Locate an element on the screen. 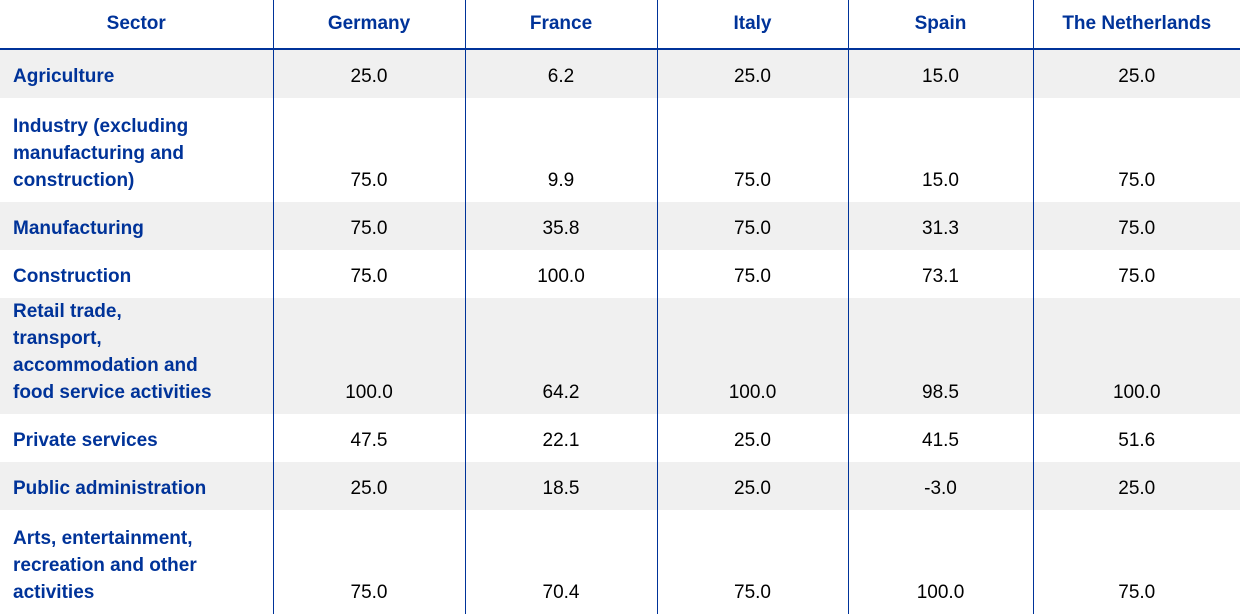 The height and width of the screenshot is (614, 1240). sector-name: Private services is located at coordinates (85, 440).